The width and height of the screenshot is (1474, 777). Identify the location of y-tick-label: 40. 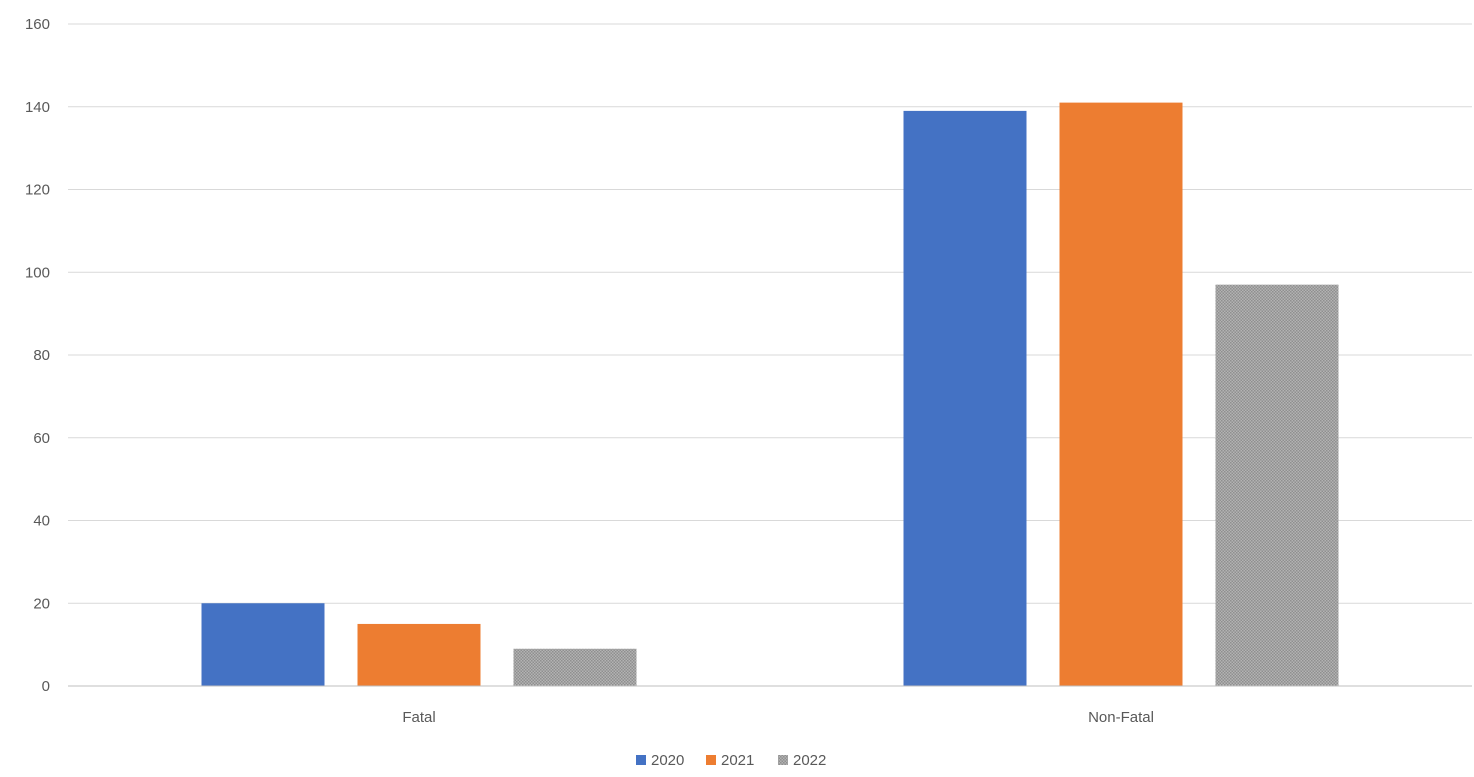
(41, 521).